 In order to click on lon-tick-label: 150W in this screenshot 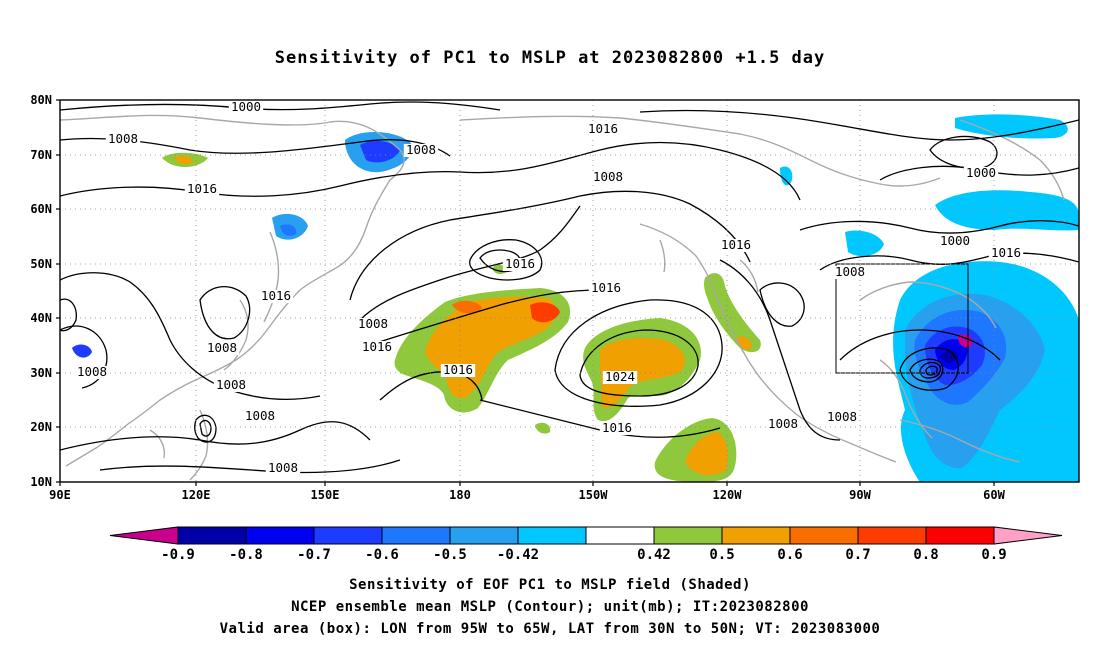, I will do `click(594, 495)`.